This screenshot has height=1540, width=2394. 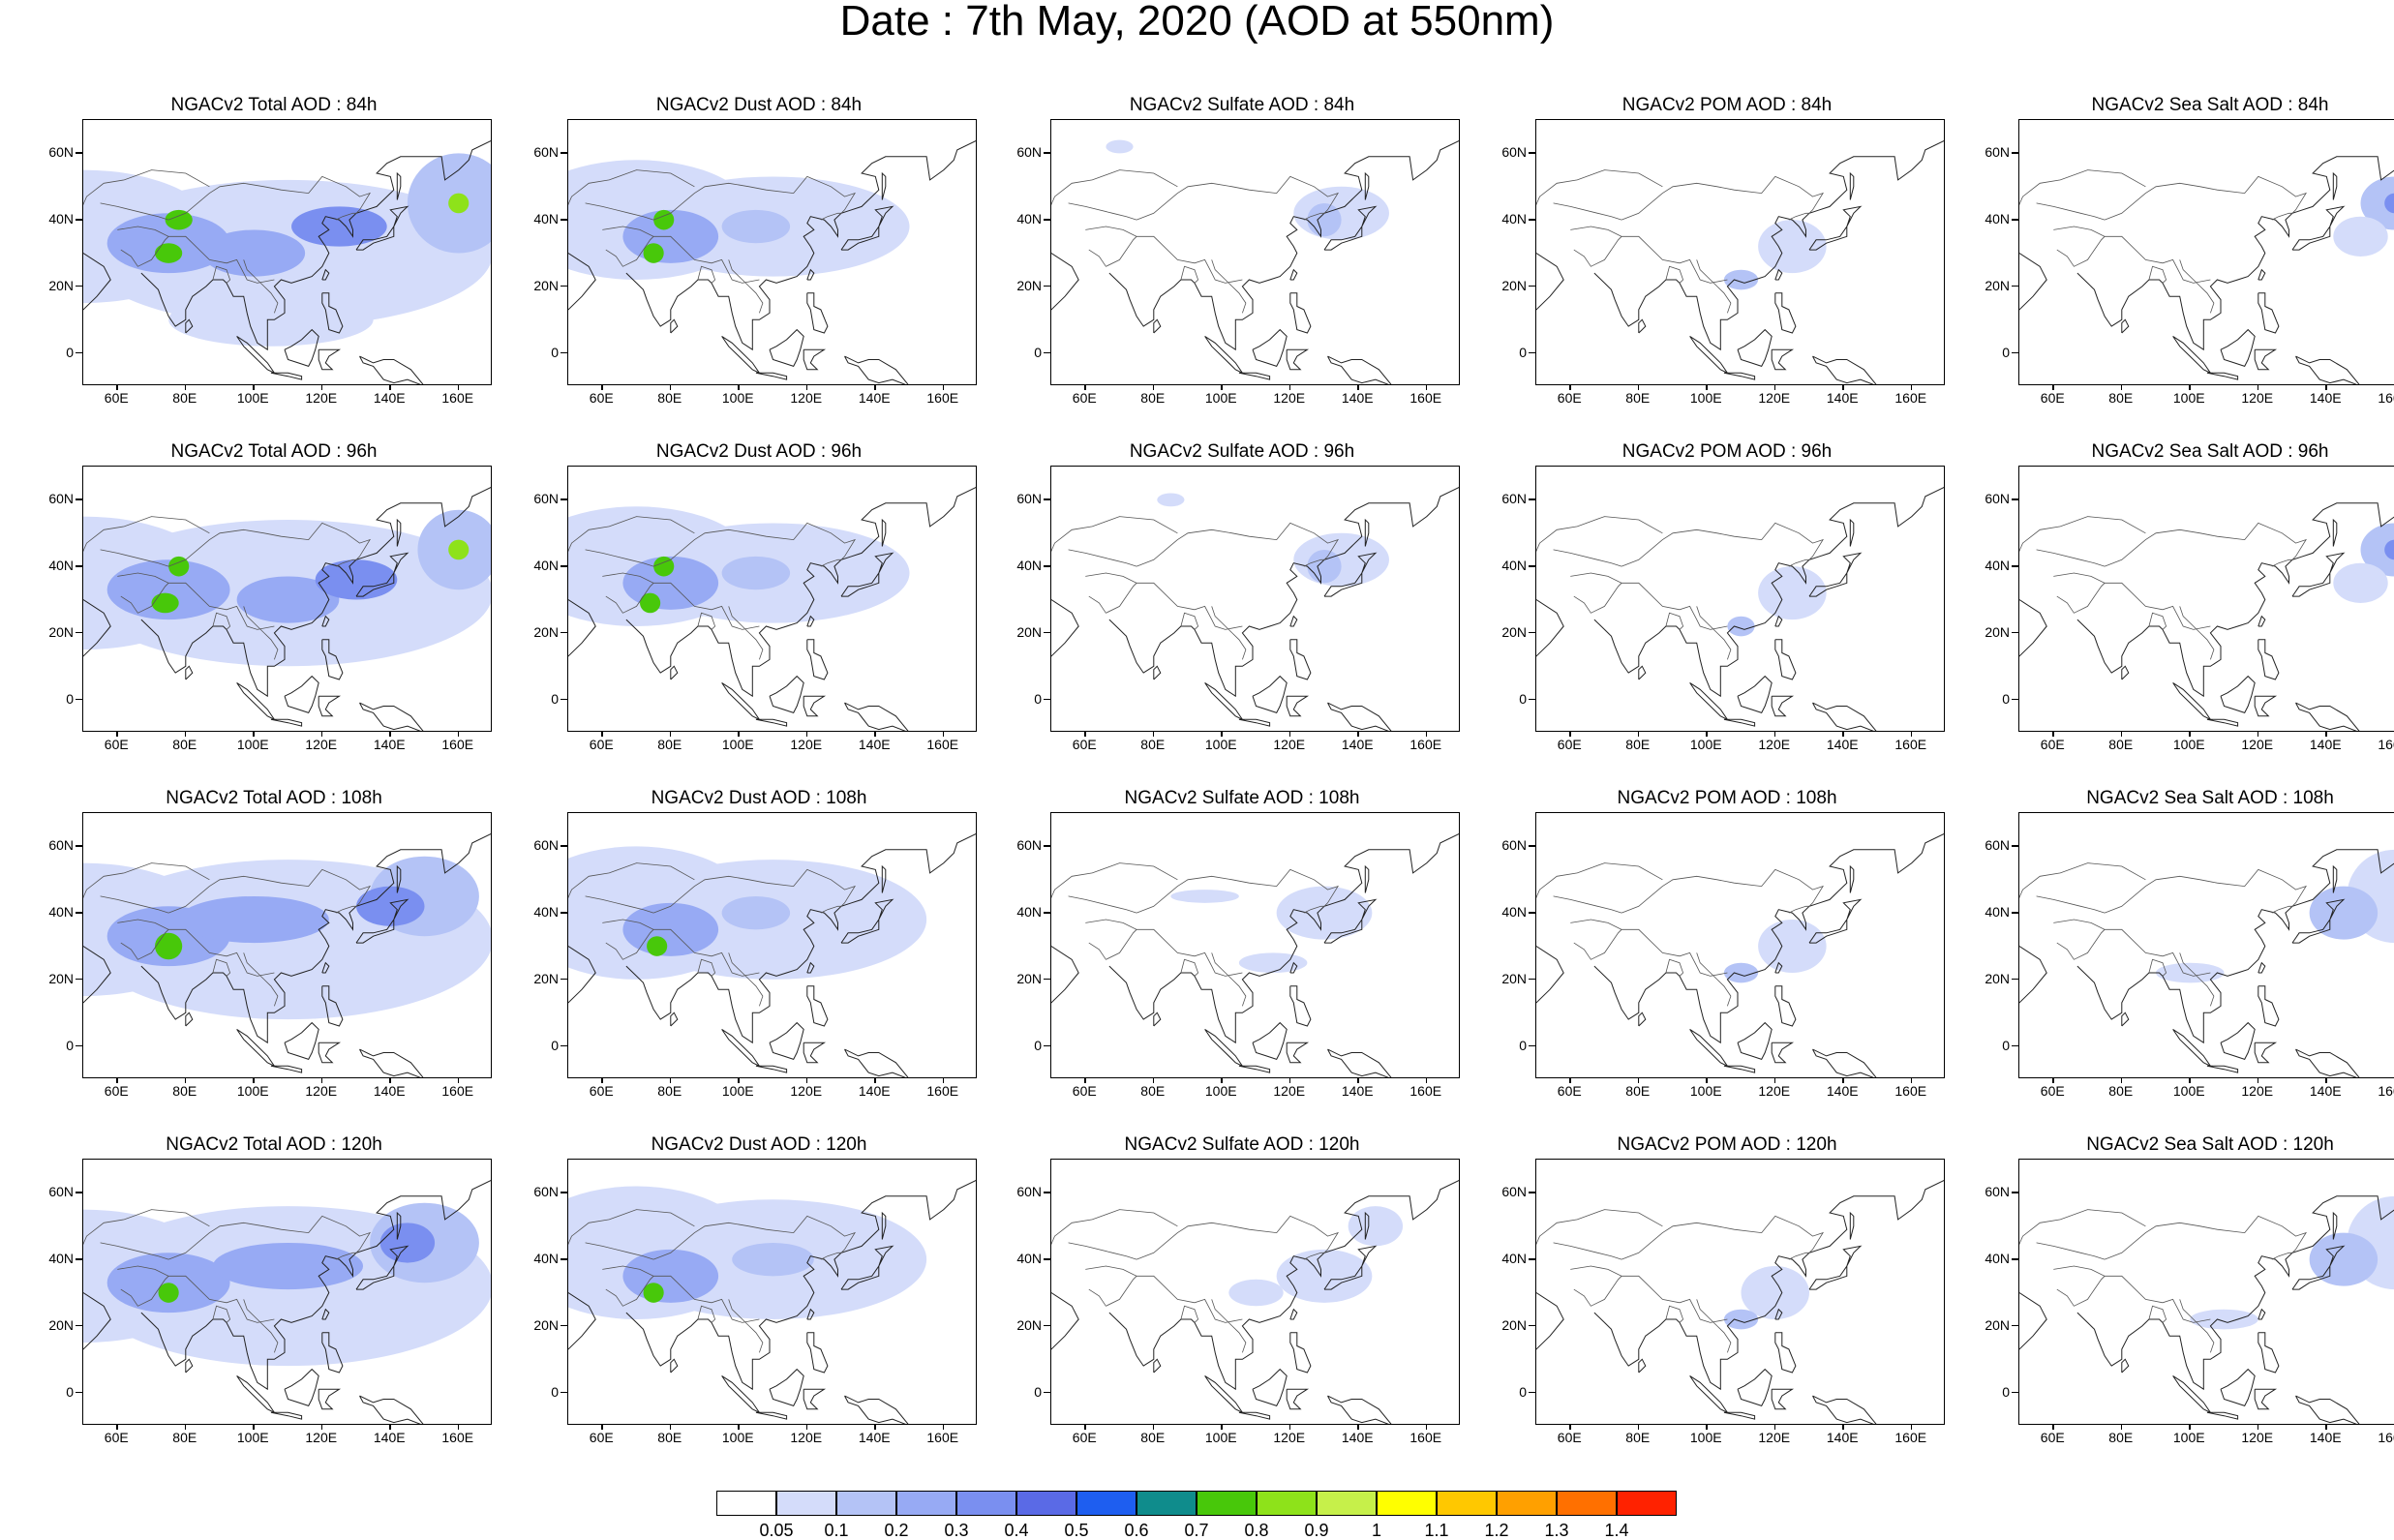 What do you see at coordinates (2185, 798) in the screenshot?
I see `panel-title: NGACv2 Sea Salt AOD : 108h` at bounding box center [2185, 798].